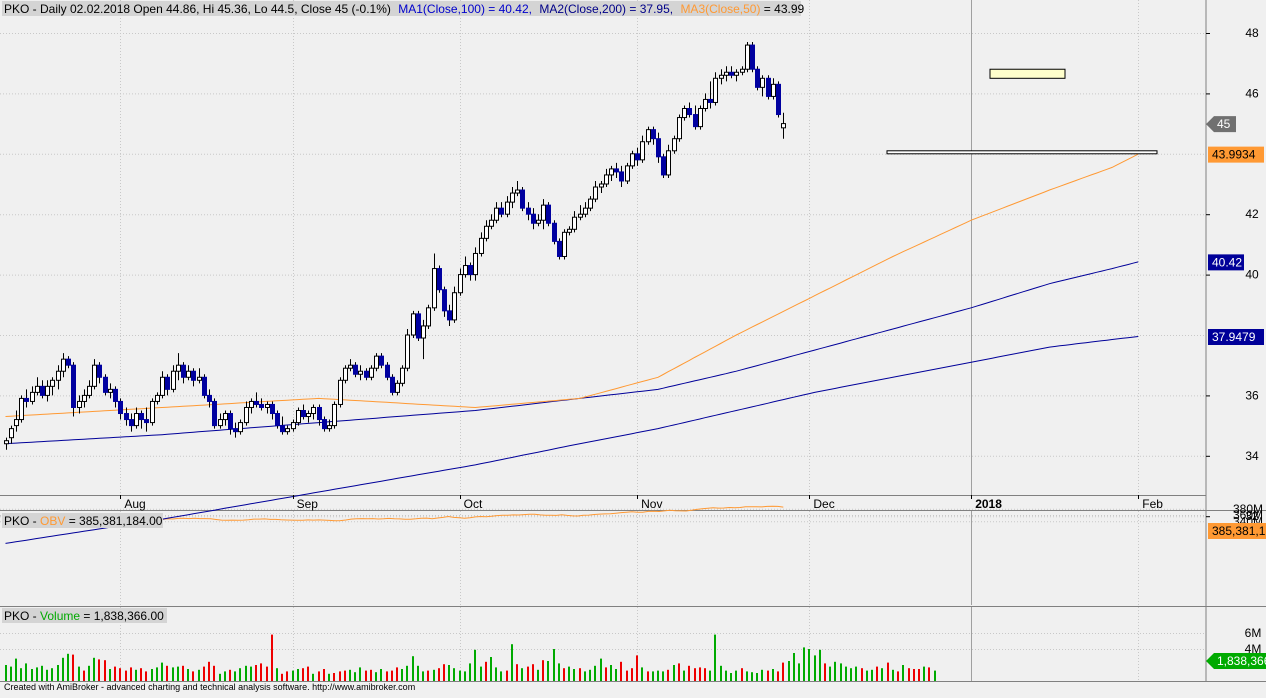  I want to click on price-tick-label: 48, so click(1252, 33).